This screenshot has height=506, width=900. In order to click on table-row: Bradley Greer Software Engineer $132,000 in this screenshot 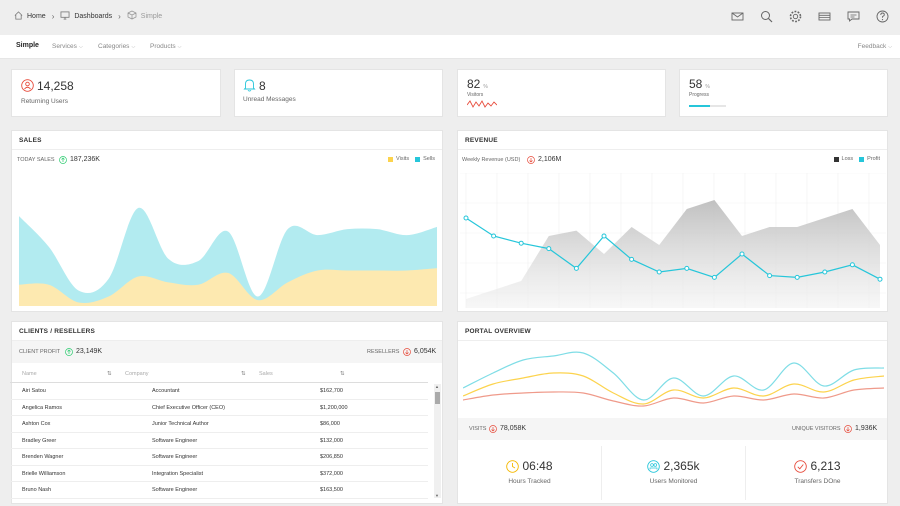, I will do `click(219, 441)`.